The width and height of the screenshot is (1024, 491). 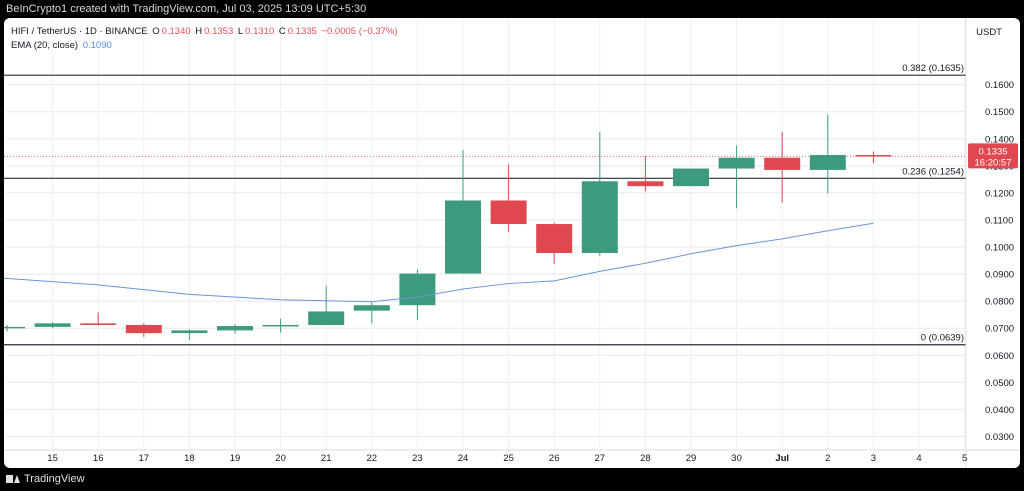 What do you see at coordinates (999, 139) in the screenshot?
I see `y-tick-label: 0.1400` at bounding box center [999, 139].